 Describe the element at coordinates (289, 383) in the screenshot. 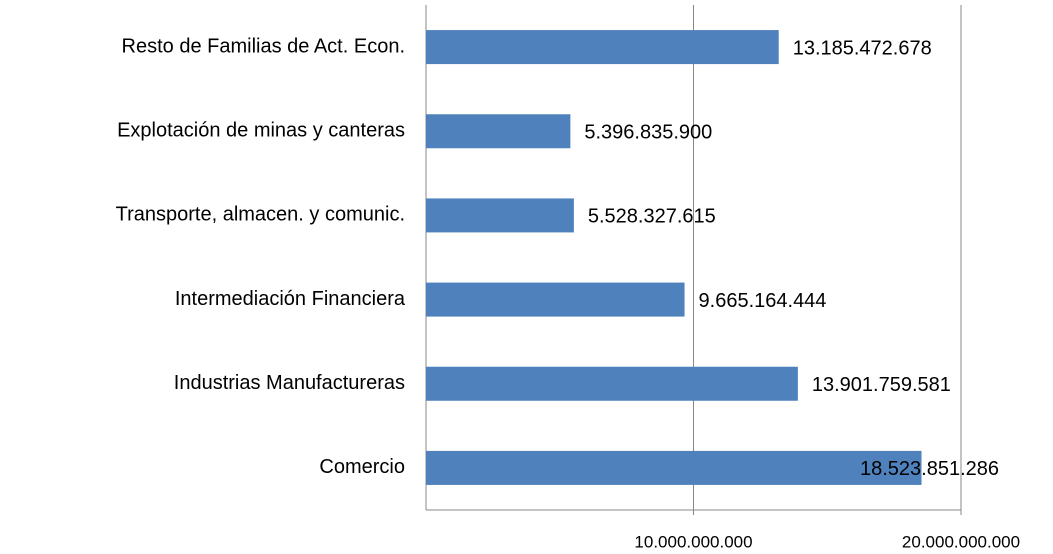

I see `category-label: Industrias Manufactureras` at that location.